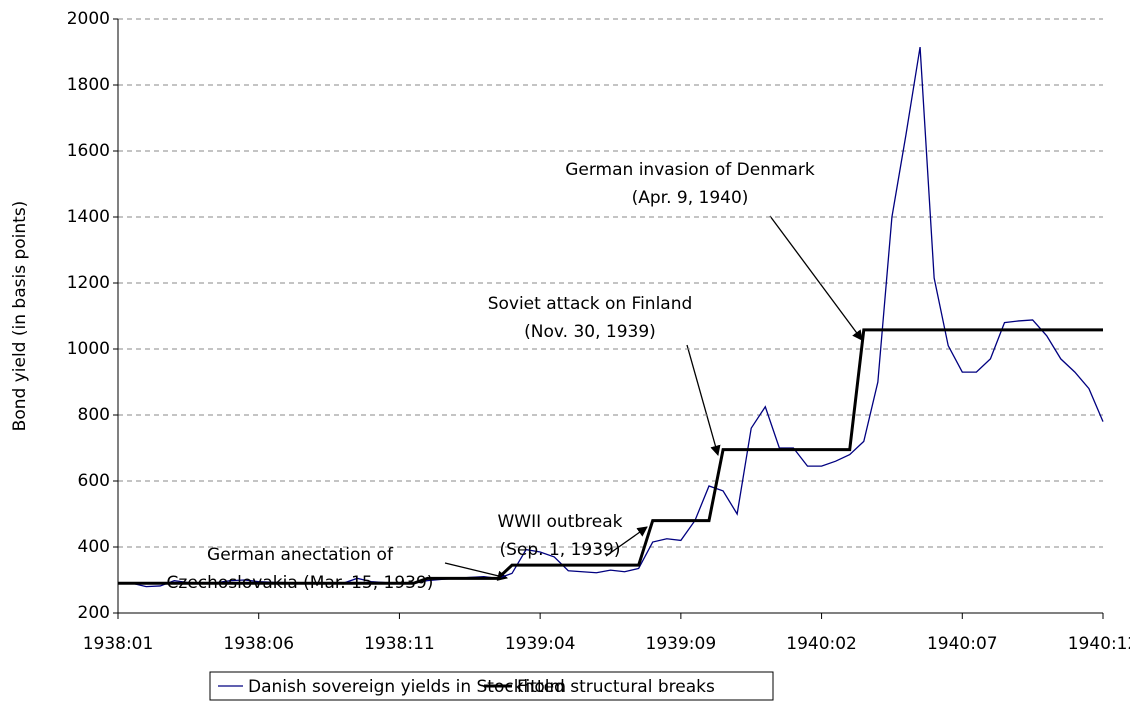 The height and width of the screenshot is (702, 1130). What do you see at coordinates (258, 644) in the screenshot?
I see `x-tick-label: 1938:06` at bounding box center [258, 644].